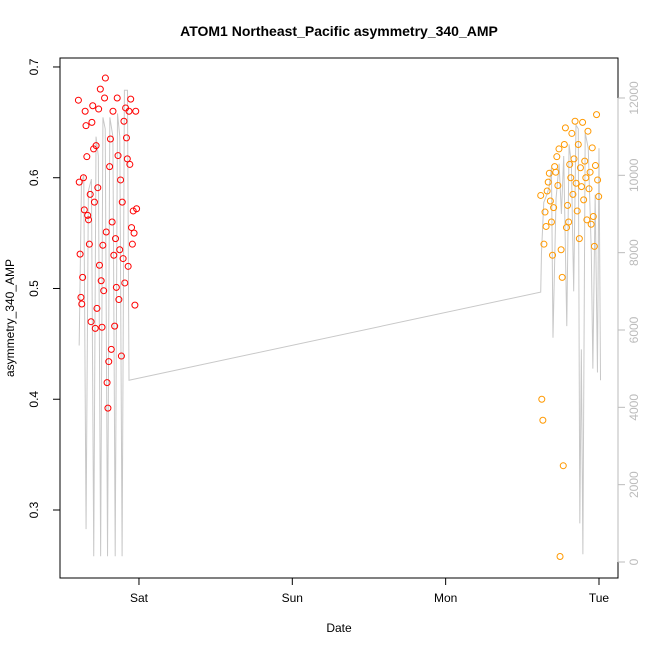 The height and width of the screenshot is (655, 650). Describe the element at coordinates (34, 66) in the screenshot. I see `y-tick-label: 0.7` at that location.